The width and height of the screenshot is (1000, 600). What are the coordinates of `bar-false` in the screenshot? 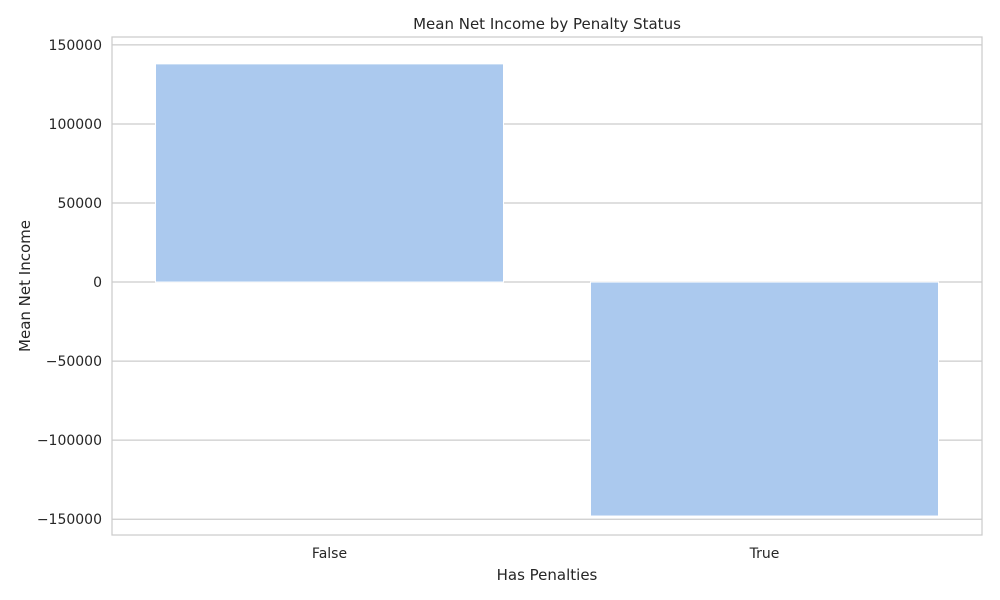 It's located at (329, 173).